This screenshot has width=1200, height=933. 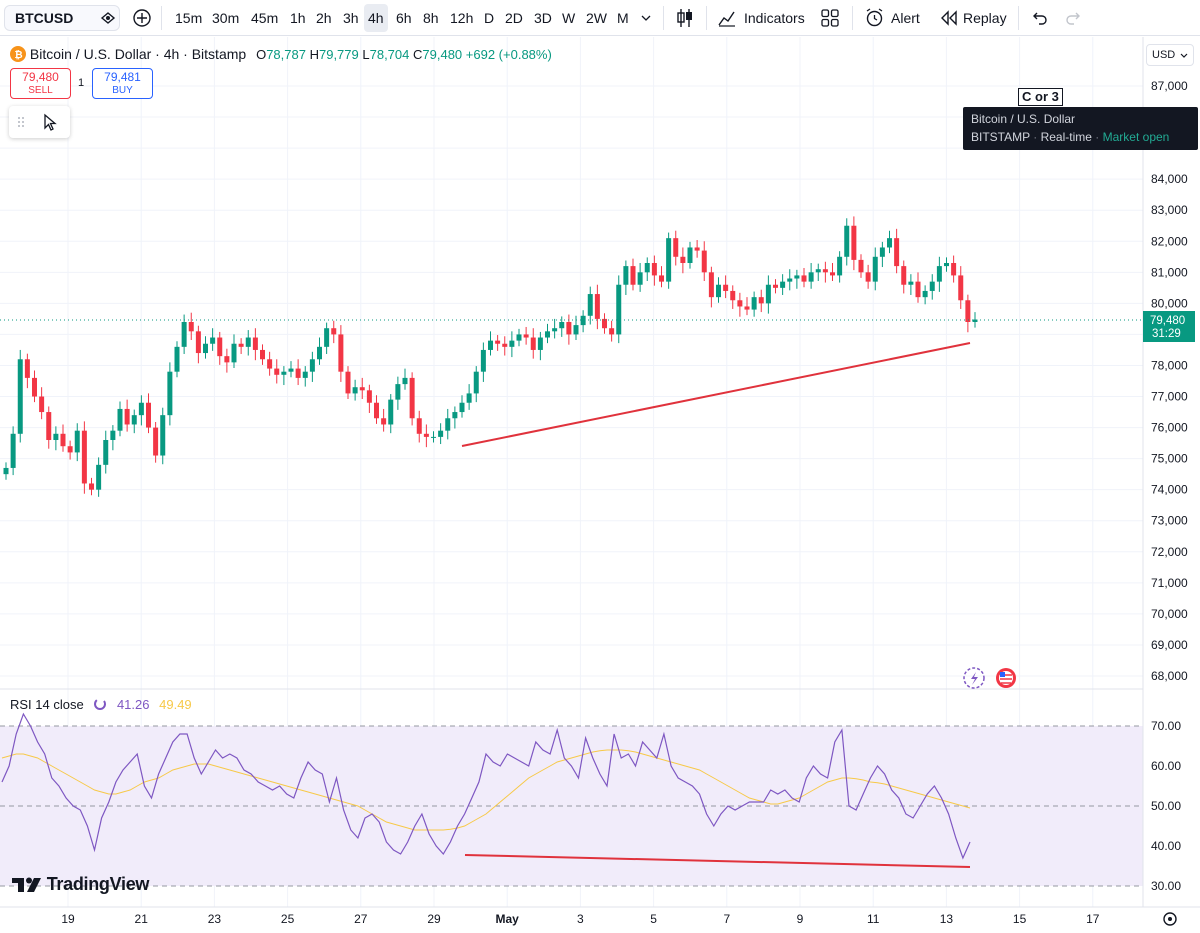 What do you see at coordinates (726, 19) in the screenshot?
I see `indicators-icon` at bounding box center [726, 19].